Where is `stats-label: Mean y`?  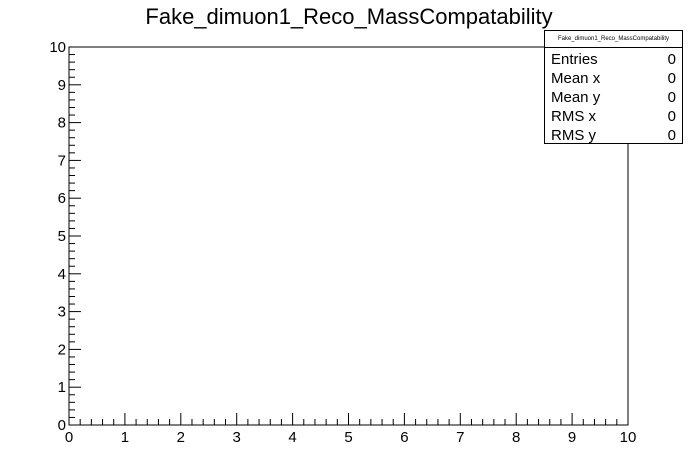 stats-label: Mean y is located at coordinates (576, 97).